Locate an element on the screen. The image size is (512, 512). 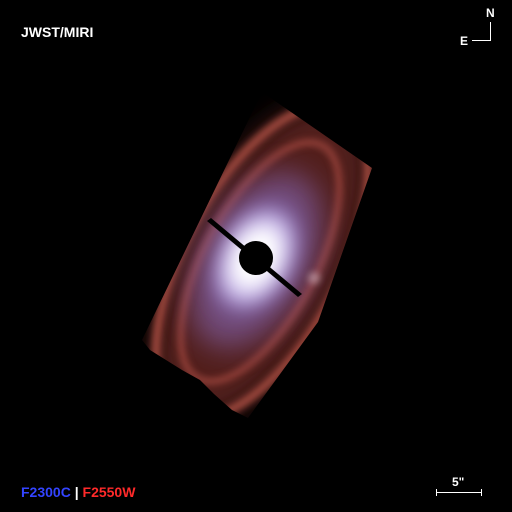
filter-legend: F2300C | F2550W is located at coordinates (78, 492).